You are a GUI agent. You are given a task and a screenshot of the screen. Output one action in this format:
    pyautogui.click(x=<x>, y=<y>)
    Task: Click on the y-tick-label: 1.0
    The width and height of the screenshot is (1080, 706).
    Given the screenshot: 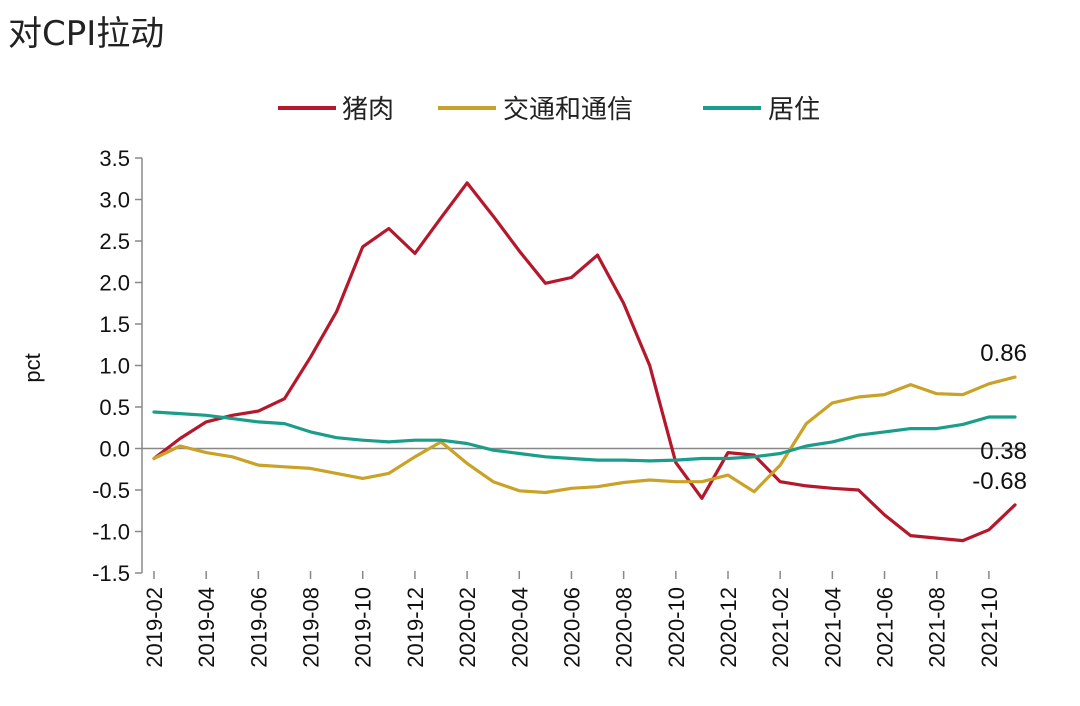 What is the action you would take?
    pyautogui.click(x=114, y=366)
    